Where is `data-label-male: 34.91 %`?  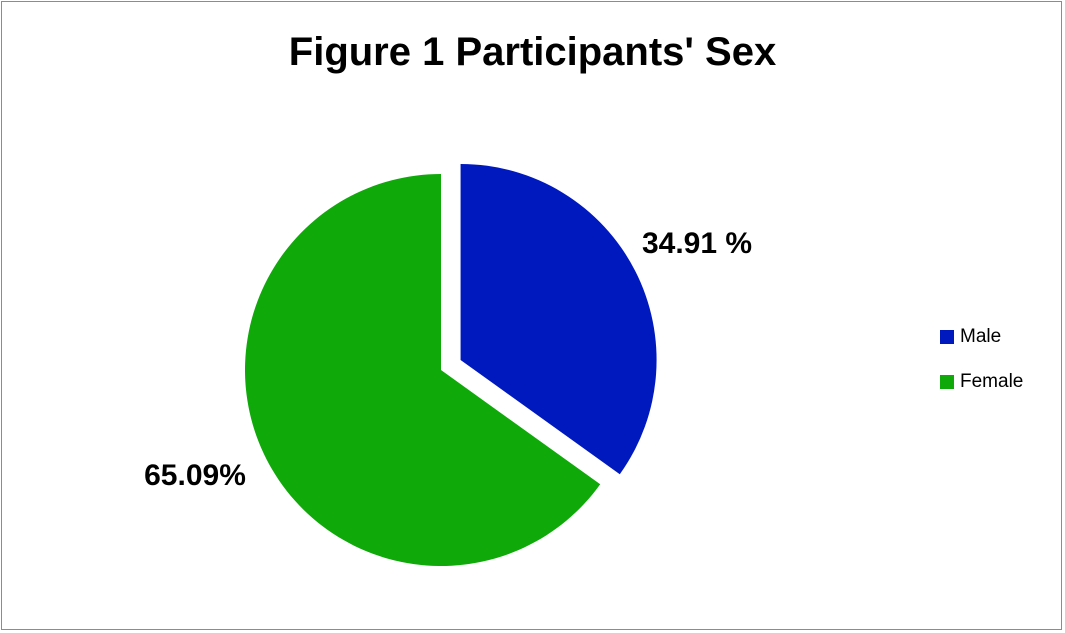
data-label-male: 34.91 % is located at coordinates (697, 243).